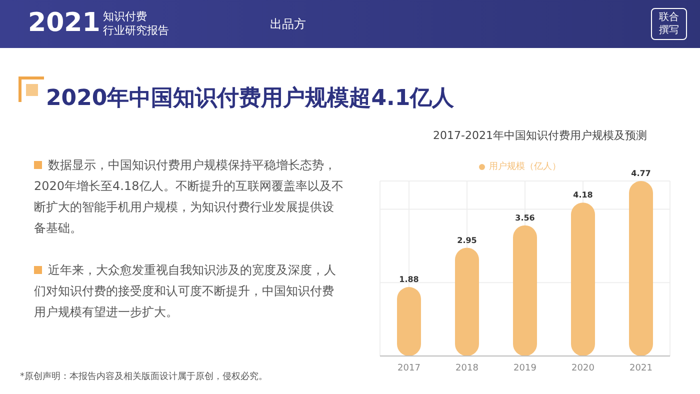 This screenshot has height=394, width=700. Describe the element at coordinates (525, 167) in the screenshot. I see `legend-label: 用户规模（亿人）` at that location.